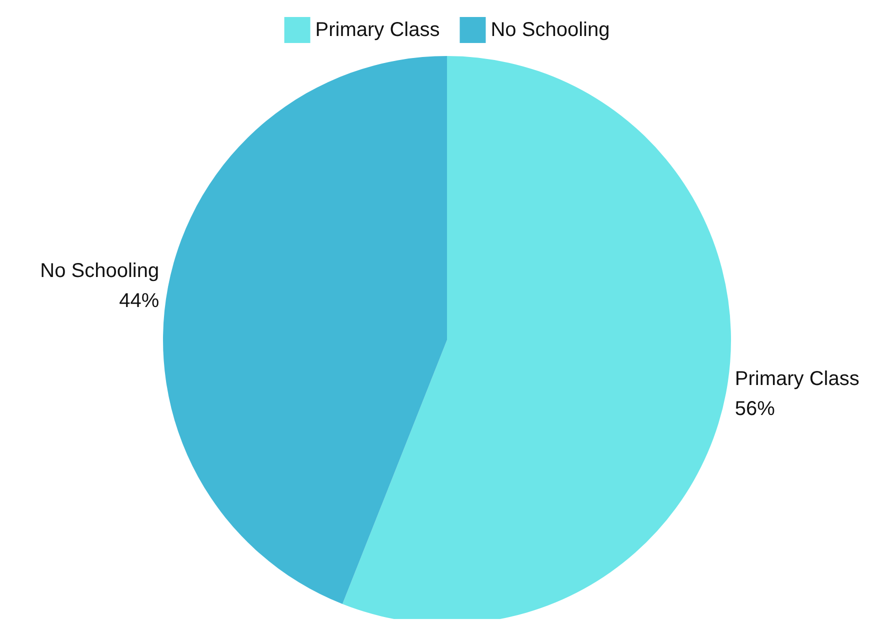 The height and width of the screenshot is (627, 894). I want to click on slice-label: Primary Class, so click(797, 379).